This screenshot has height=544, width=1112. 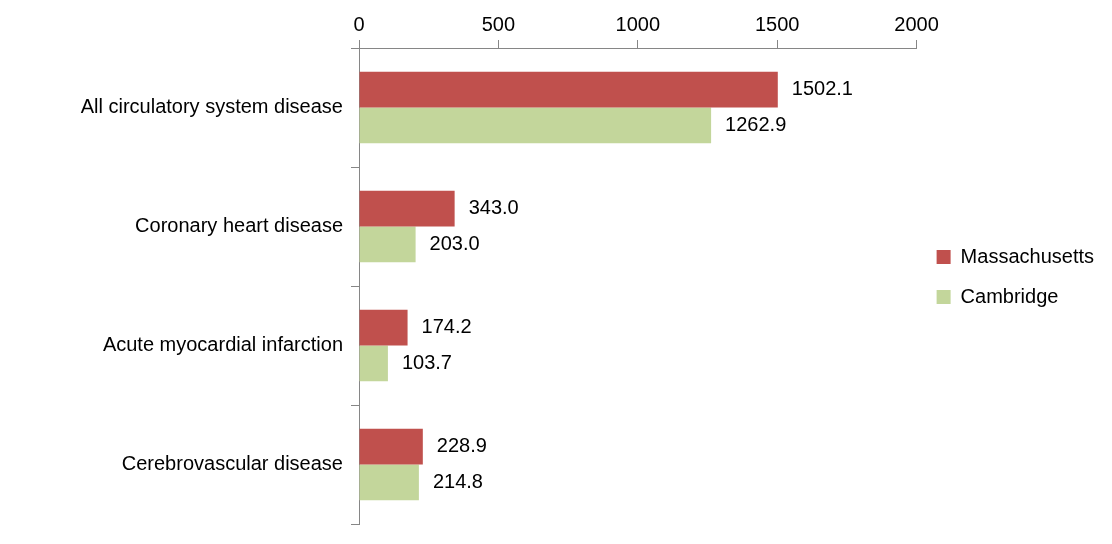 What do you see at coordinates (232, 463) in the screenshot?
I see `y-tick-label: Cerebrovascular disease` at bounding box center [232, 463].